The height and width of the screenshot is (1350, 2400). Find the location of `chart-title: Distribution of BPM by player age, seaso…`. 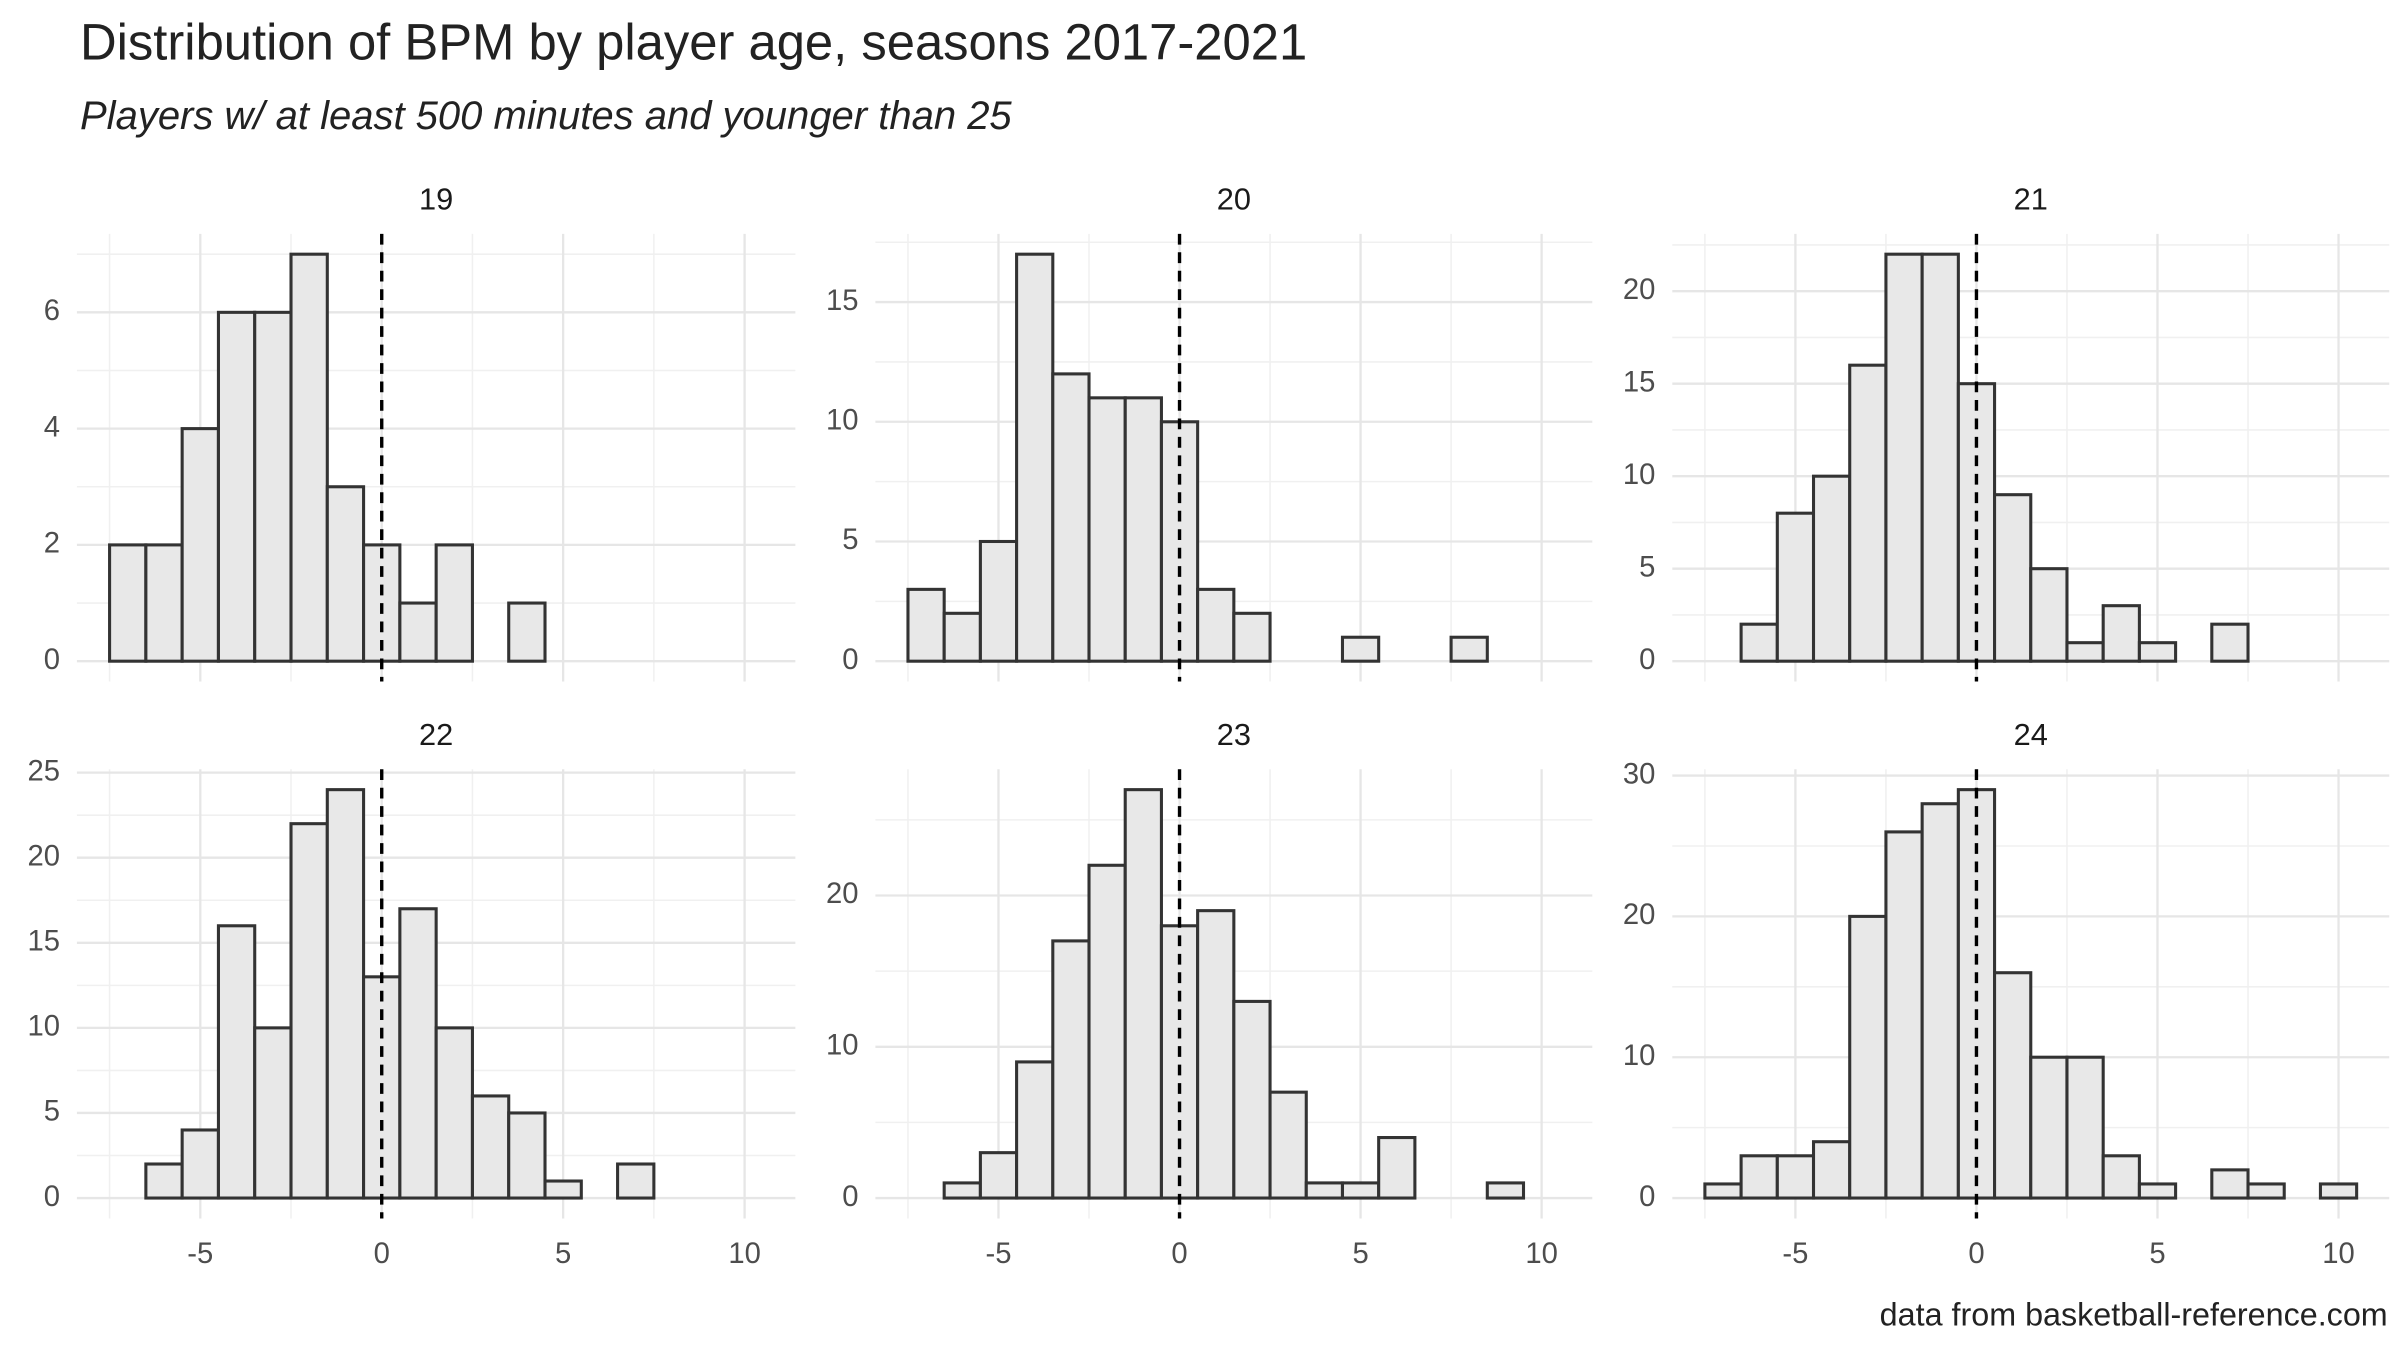

chart-title: Distribution of BPM by player age, seaso… is located at coordinates (693, 42).